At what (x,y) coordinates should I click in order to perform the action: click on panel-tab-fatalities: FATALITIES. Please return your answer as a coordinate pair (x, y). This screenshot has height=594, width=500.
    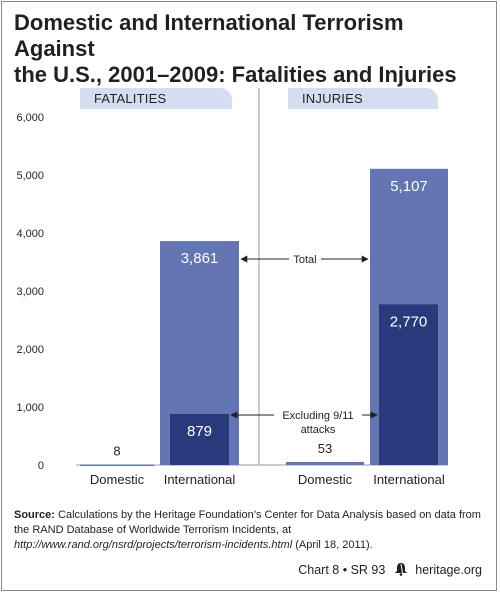
    Looking at the image, I should click on (156, 98).